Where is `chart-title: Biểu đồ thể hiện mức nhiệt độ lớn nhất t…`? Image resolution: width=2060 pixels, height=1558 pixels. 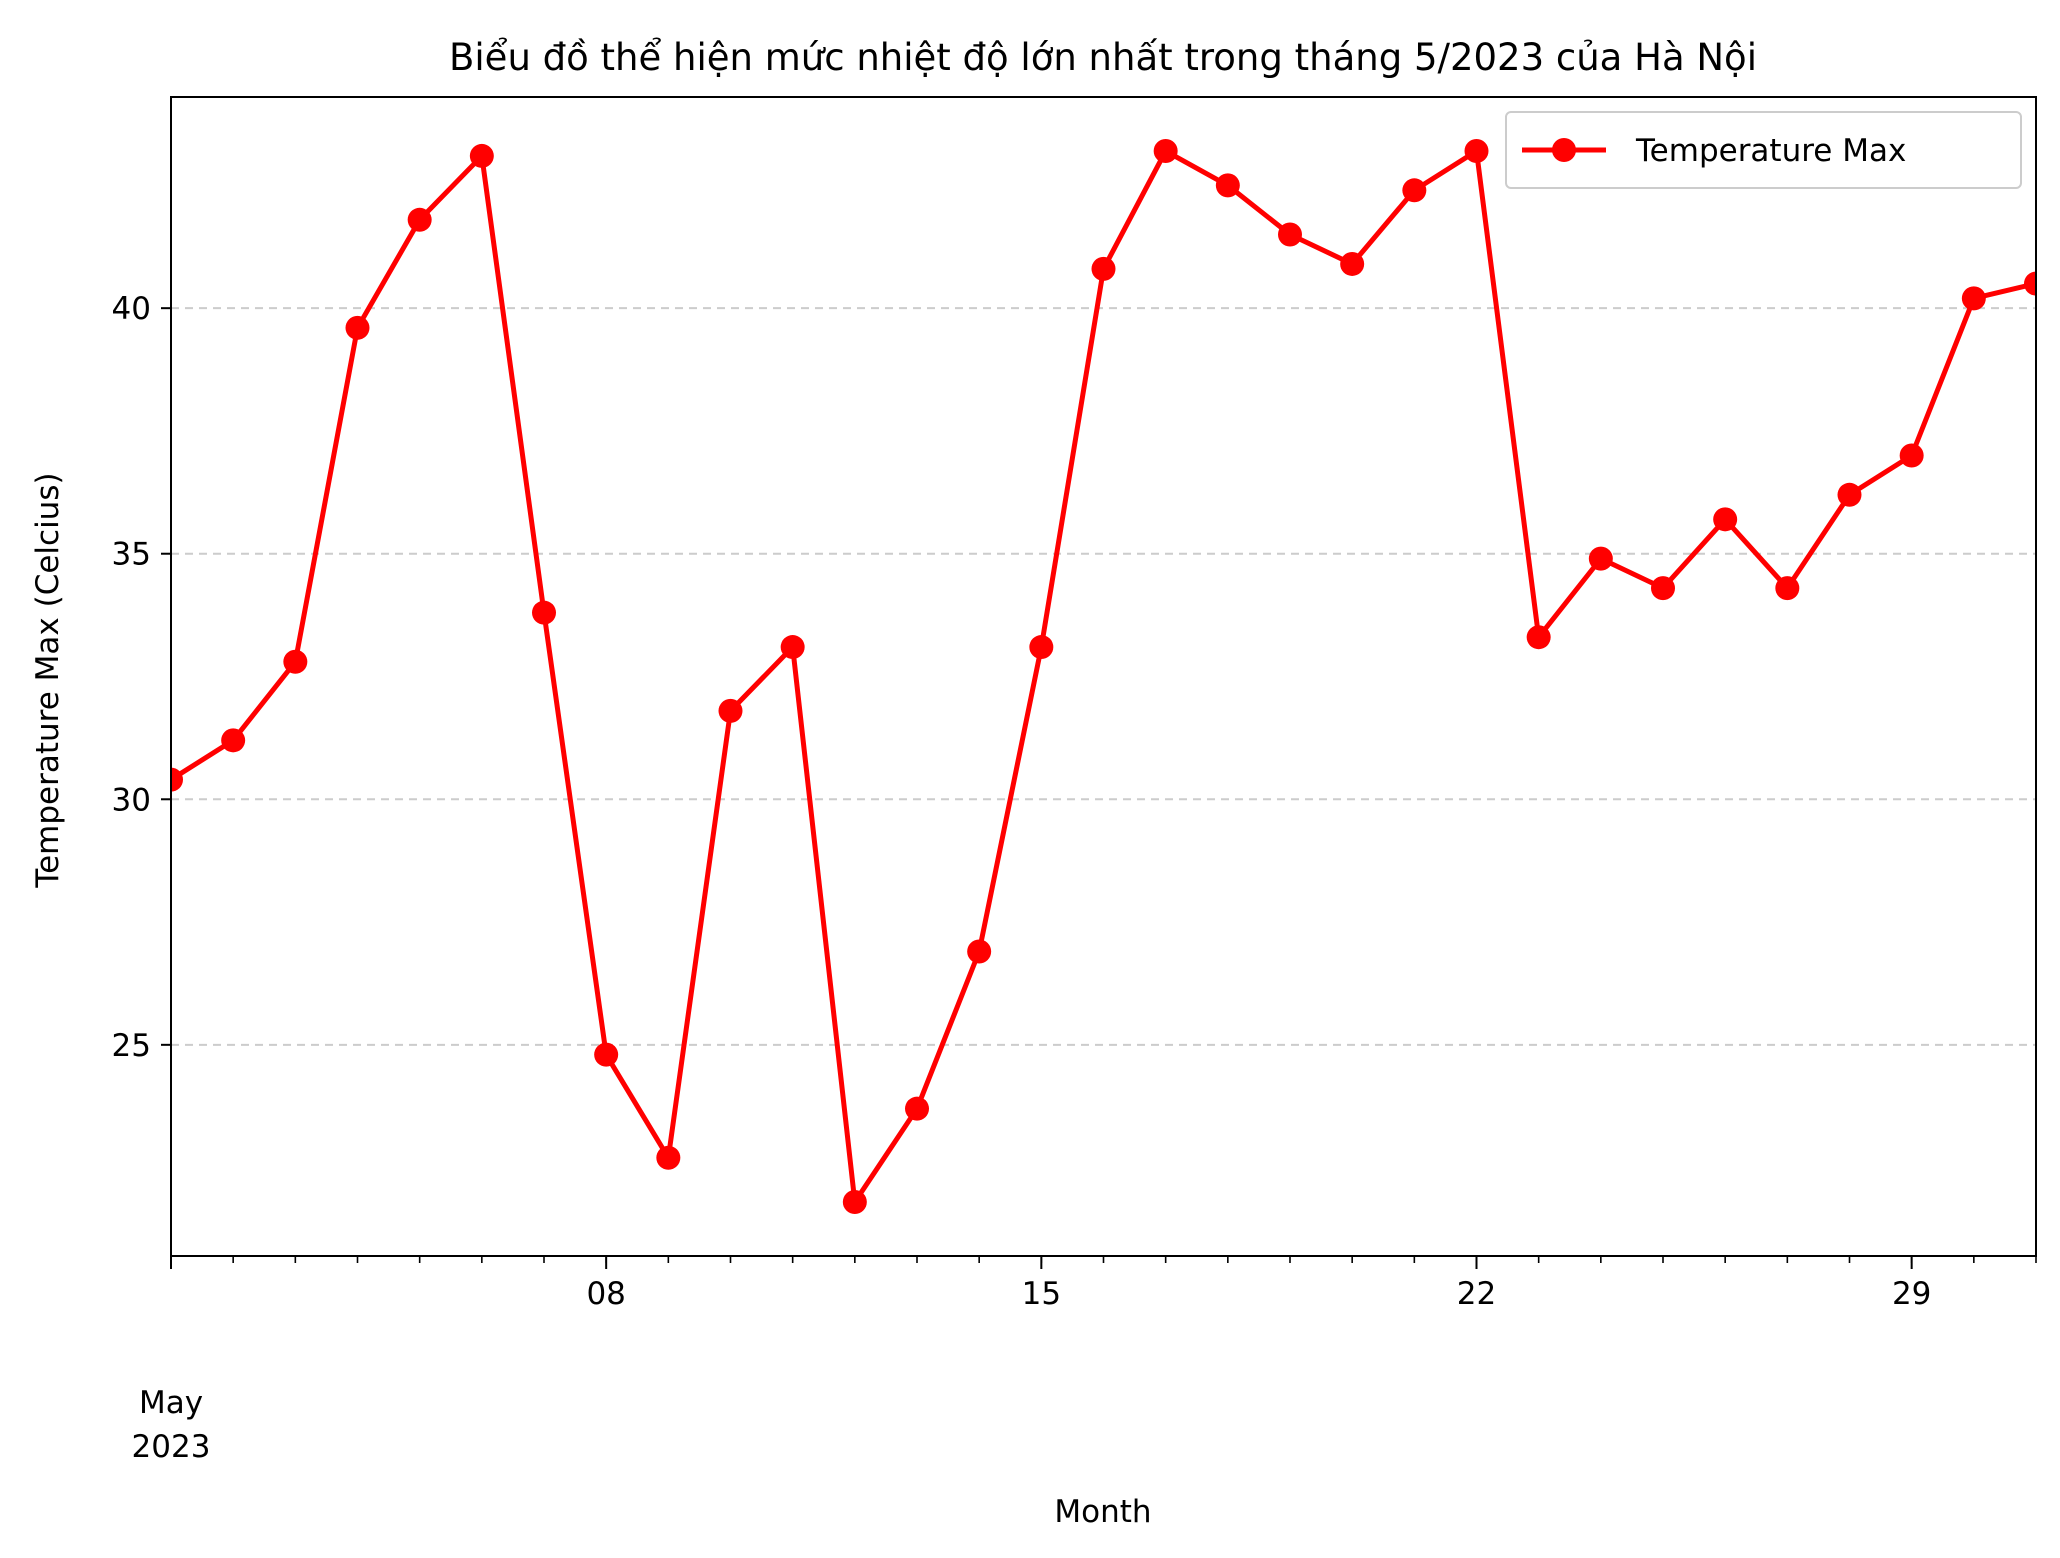 chart-title: Biểu đồ thể hiện mức nhiệt độ lớn nhất t… is located at coordinates (1103, 57).